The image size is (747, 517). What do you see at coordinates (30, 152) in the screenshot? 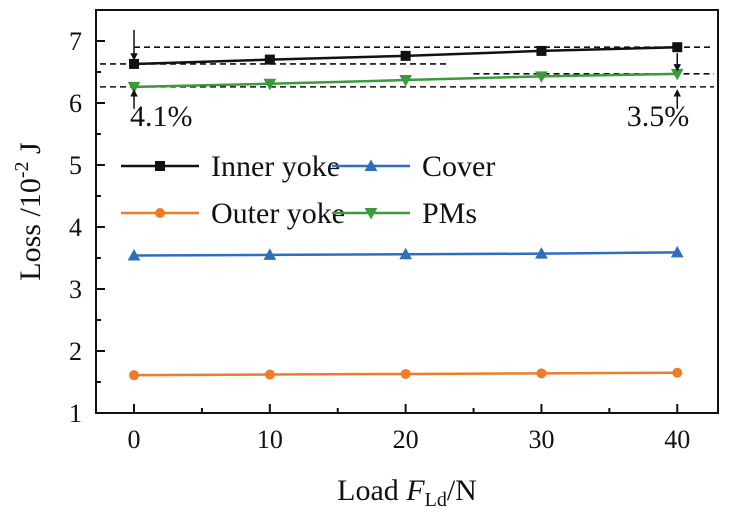
I see `y-axis-label-unit: J` at bounding box center [30, 152].